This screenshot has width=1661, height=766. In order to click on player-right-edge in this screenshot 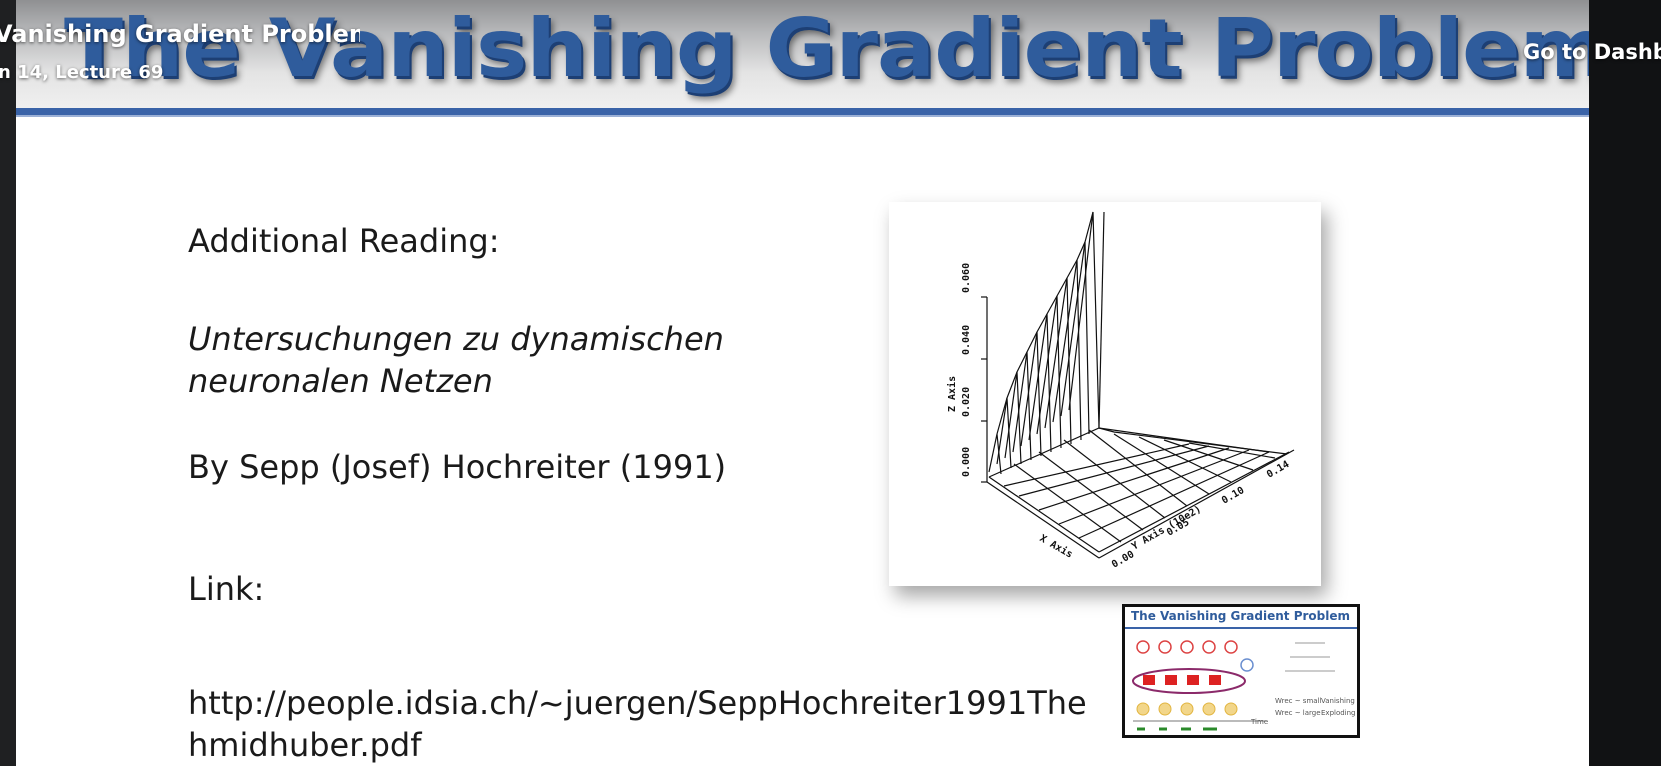, I will do `click(1625, 383)`.